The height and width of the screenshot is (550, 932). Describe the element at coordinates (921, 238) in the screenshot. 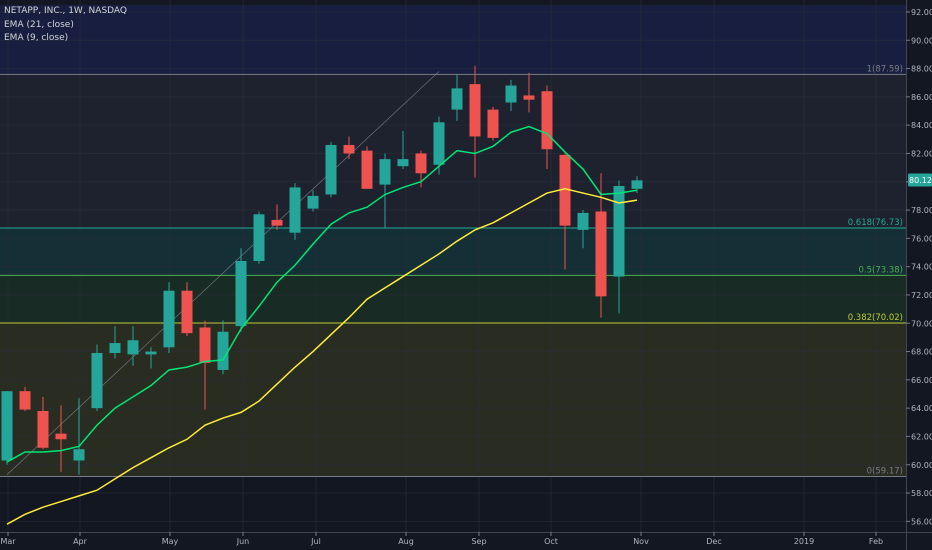

I see `y-tick-label-10: 76.00` at that location.